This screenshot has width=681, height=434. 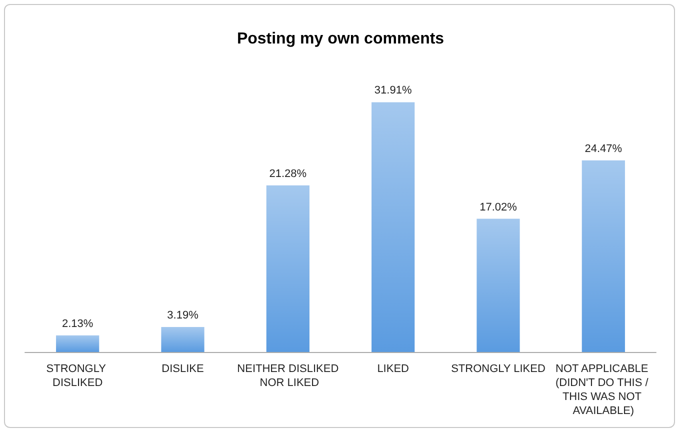 I want to click on data-label: 24.47%, so click(x=603, y=148).